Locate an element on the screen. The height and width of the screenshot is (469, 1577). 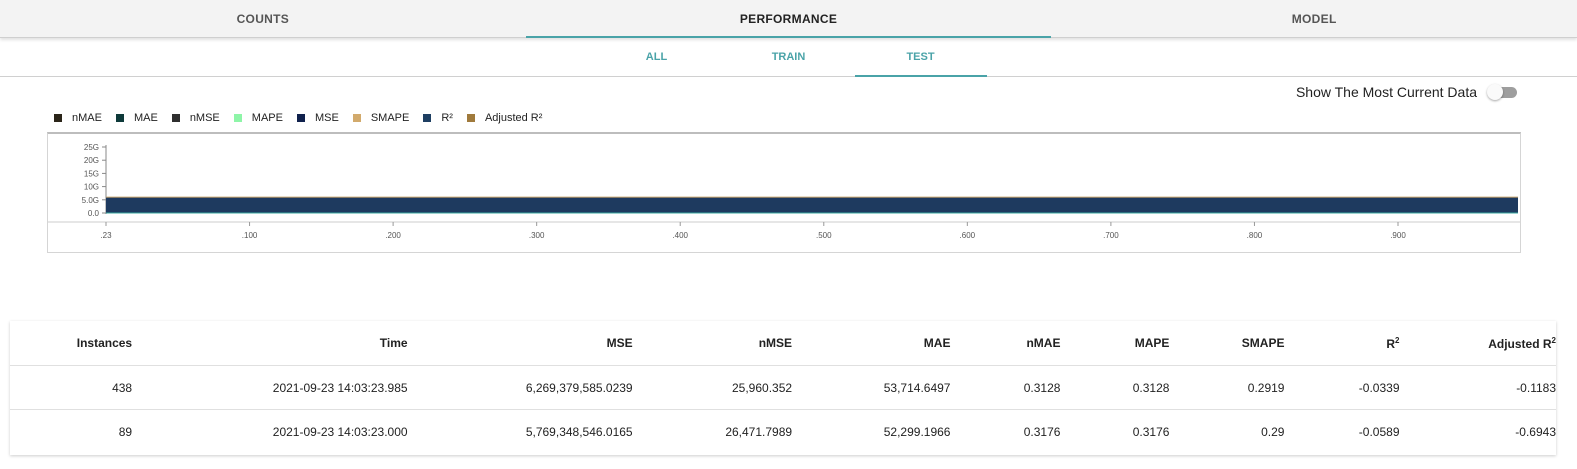
x-tick-label: .900 is located at coordinates (1398, 235).